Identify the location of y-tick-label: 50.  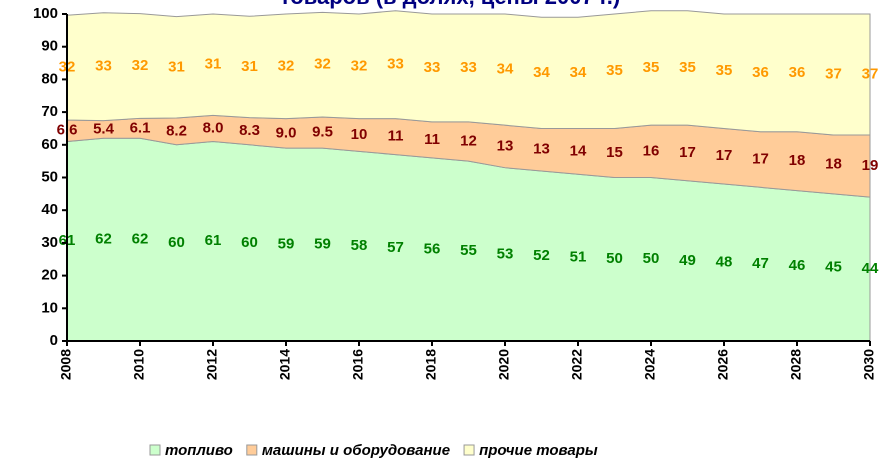
(49, 176).